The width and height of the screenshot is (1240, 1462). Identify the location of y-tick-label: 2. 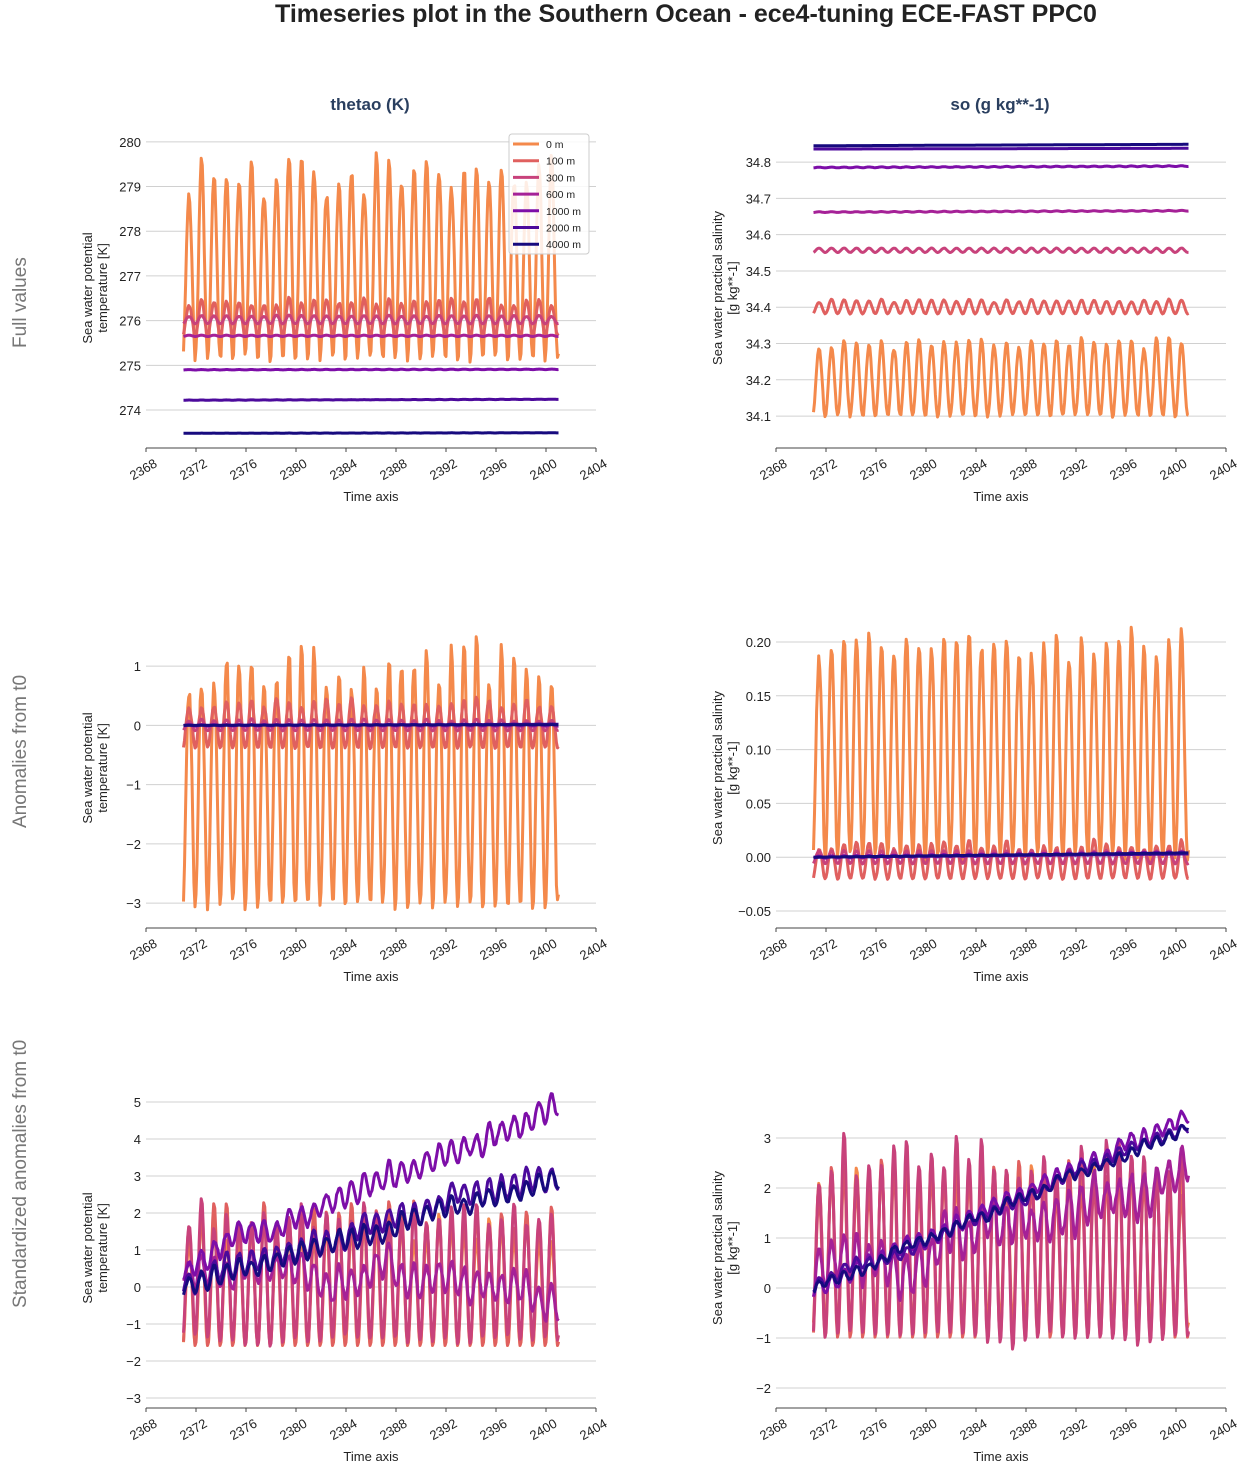
(137, 1213).